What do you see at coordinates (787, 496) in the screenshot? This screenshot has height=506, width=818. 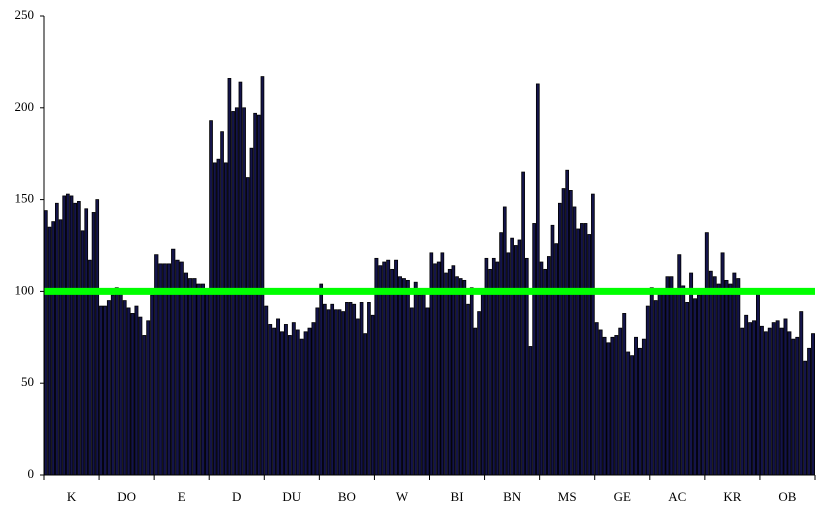 I see `x-tick-label: OB` at bounding box center [787, 496].